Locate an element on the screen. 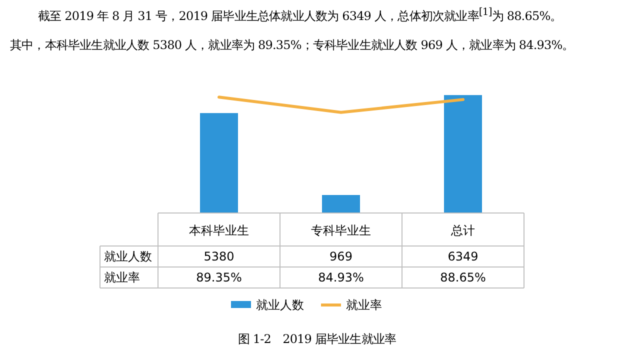 This screenshot has width=634, height=353. legend-label: 就业人数 is located at coordinates (280, 305).